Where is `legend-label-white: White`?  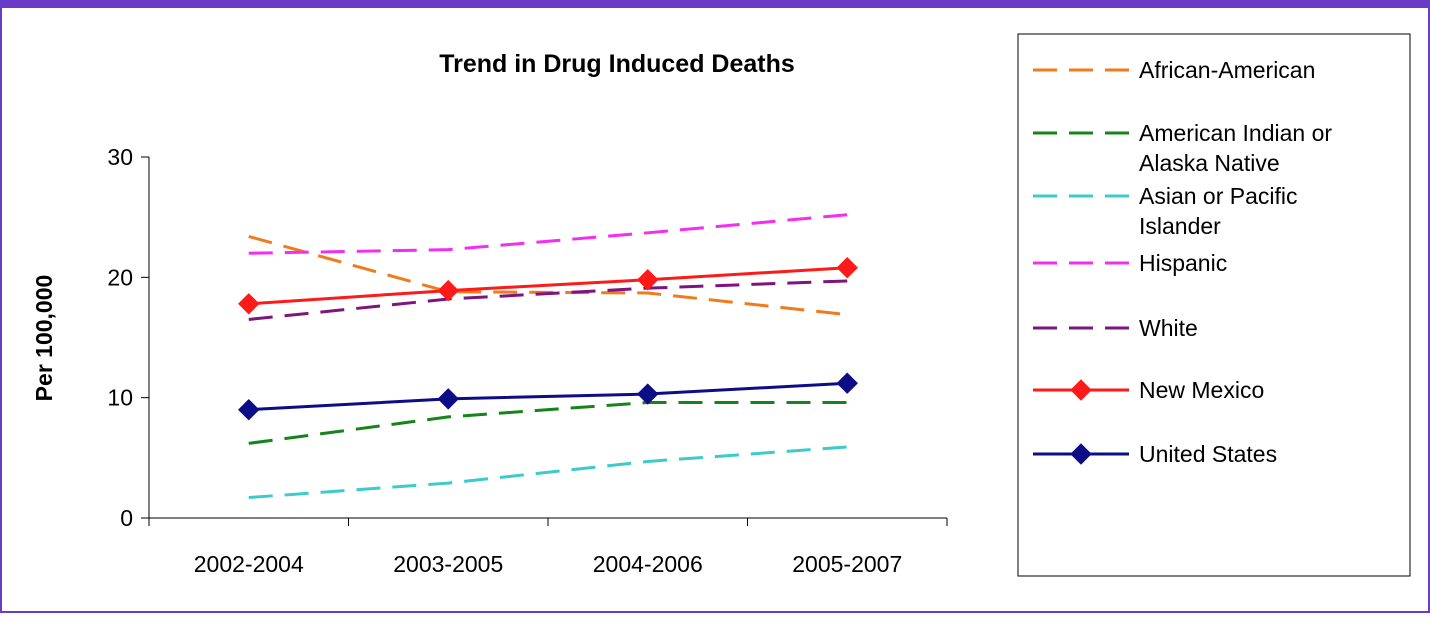
legend-label-white: White is located at coordinates (1168, 328).